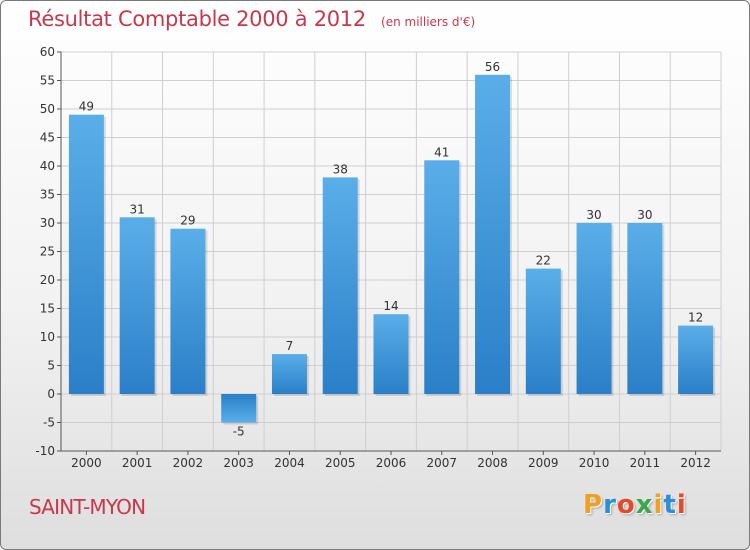  What do you see at coordinates (391, 354) in the screenshot?
I see `bar-2006` at bounding box center [391, 354].